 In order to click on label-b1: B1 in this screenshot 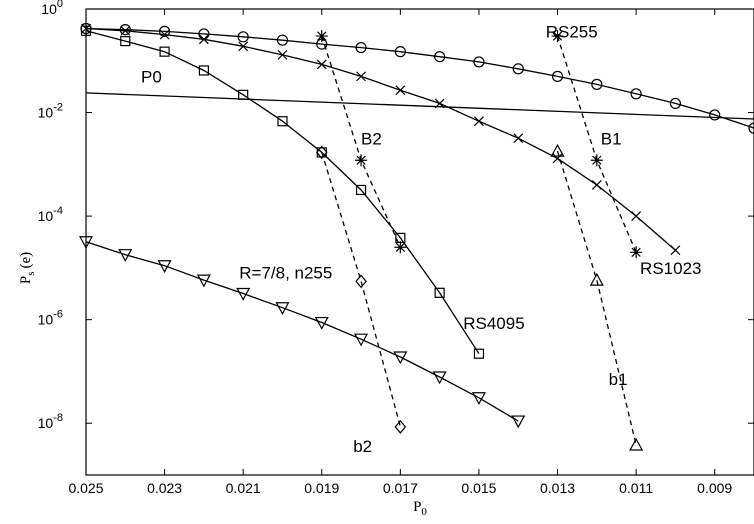, I will do `click(611, 139)`.